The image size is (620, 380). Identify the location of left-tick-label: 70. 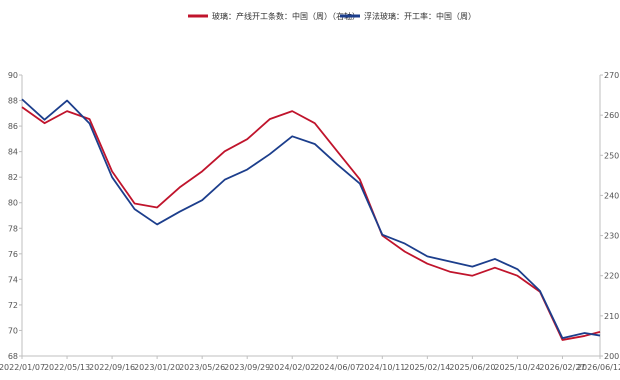
(13, 330).